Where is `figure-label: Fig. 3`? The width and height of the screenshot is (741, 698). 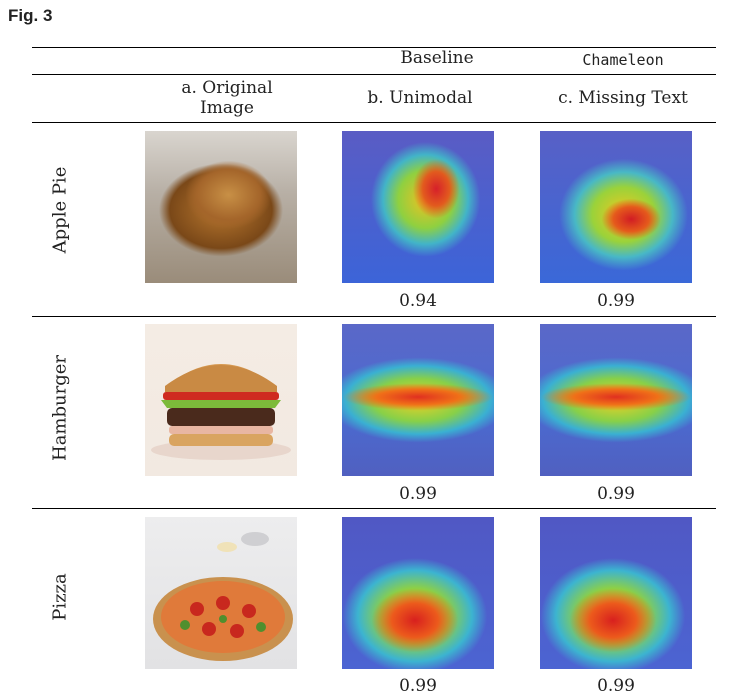
figure-label: Fig. 3 is located at coordinates (30, 15).